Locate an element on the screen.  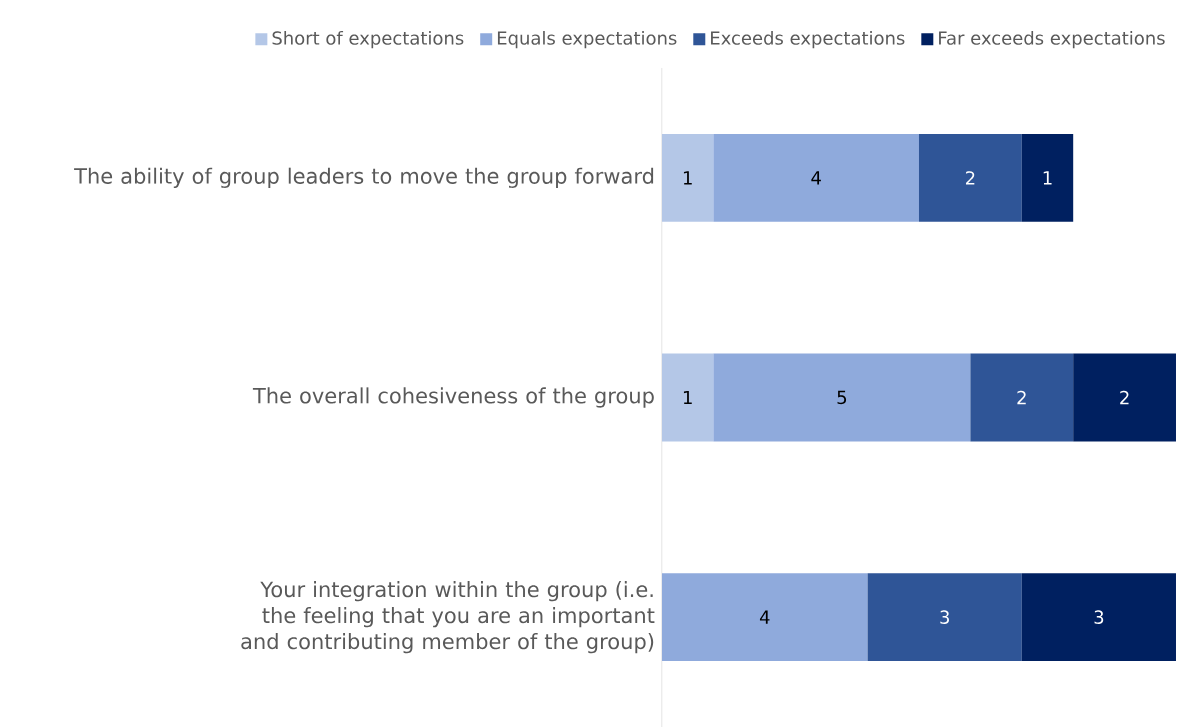
legend-label: Exceeds expectations is located at coordinates (808, 39).